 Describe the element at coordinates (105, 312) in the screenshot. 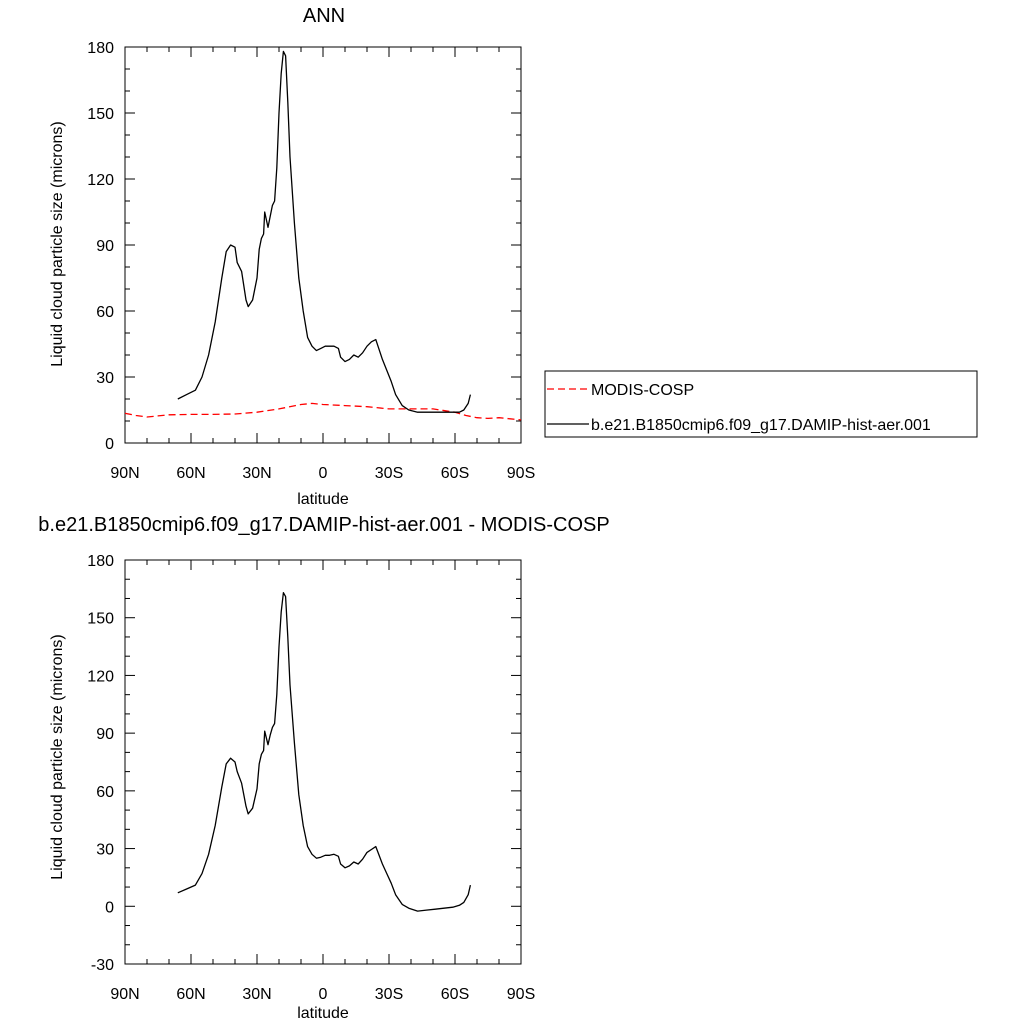

I see `top-y-tick-label: 60` at that location.